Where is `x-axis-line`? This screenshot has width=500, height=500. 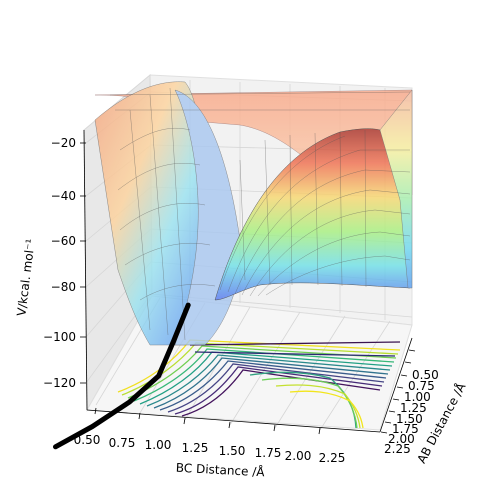 x-axis-line is located at coordinates (233, 421).